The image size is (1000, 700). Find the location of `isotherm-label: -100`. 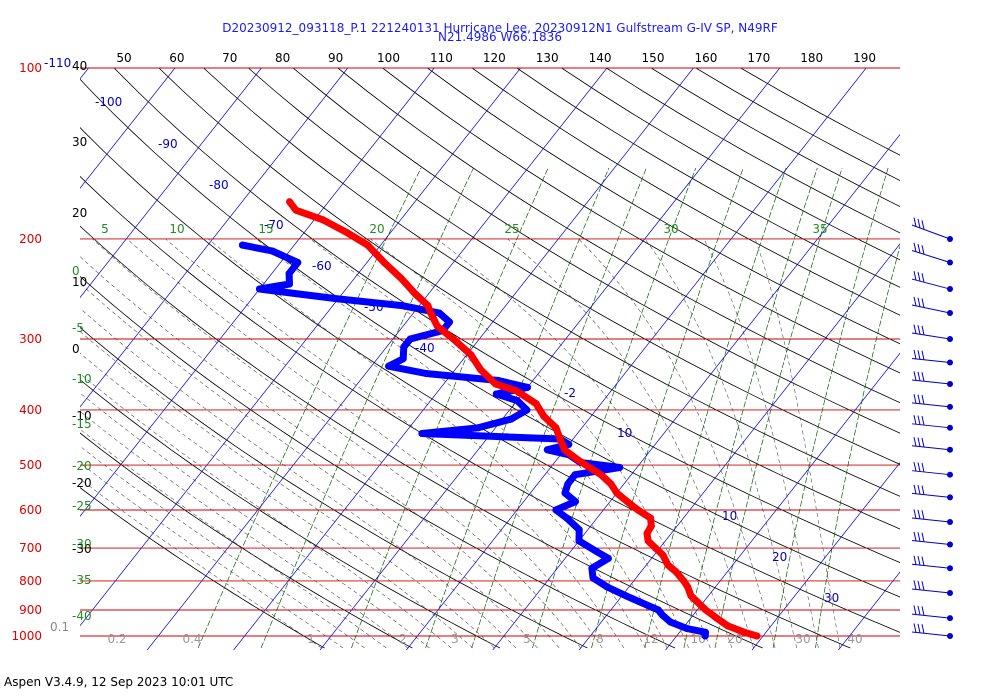

isotherm-label: -100 is located at coordinates (108, 102).